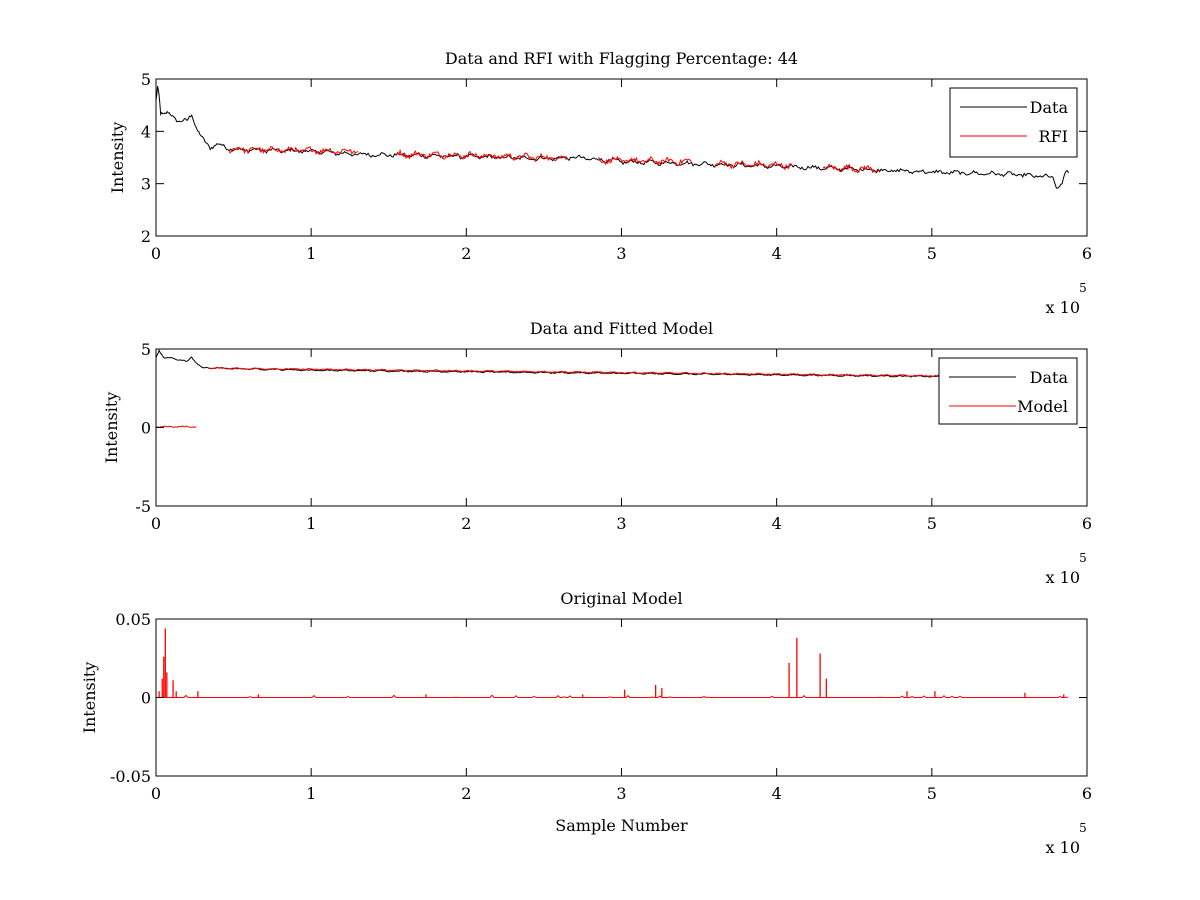 The height and width of the screenshot is (900, 1200). What do you see at coordinates (146, 131) in the screenshot?
I see `y-tick-label: 4` at bounding box center [146, 131].